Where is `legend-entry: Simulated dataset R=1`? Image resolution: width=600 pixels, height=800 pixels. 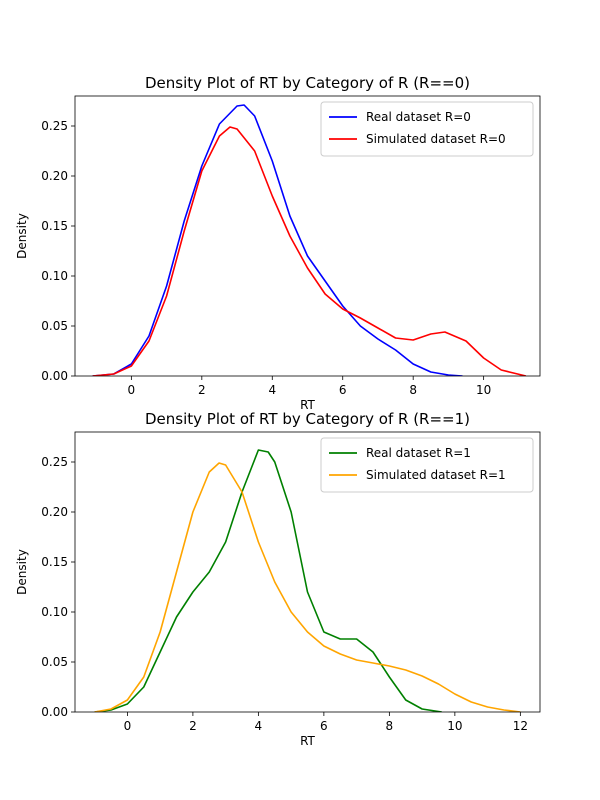
legend-entry: Simulated dataset R=1 is located at coordinates (436, 475).